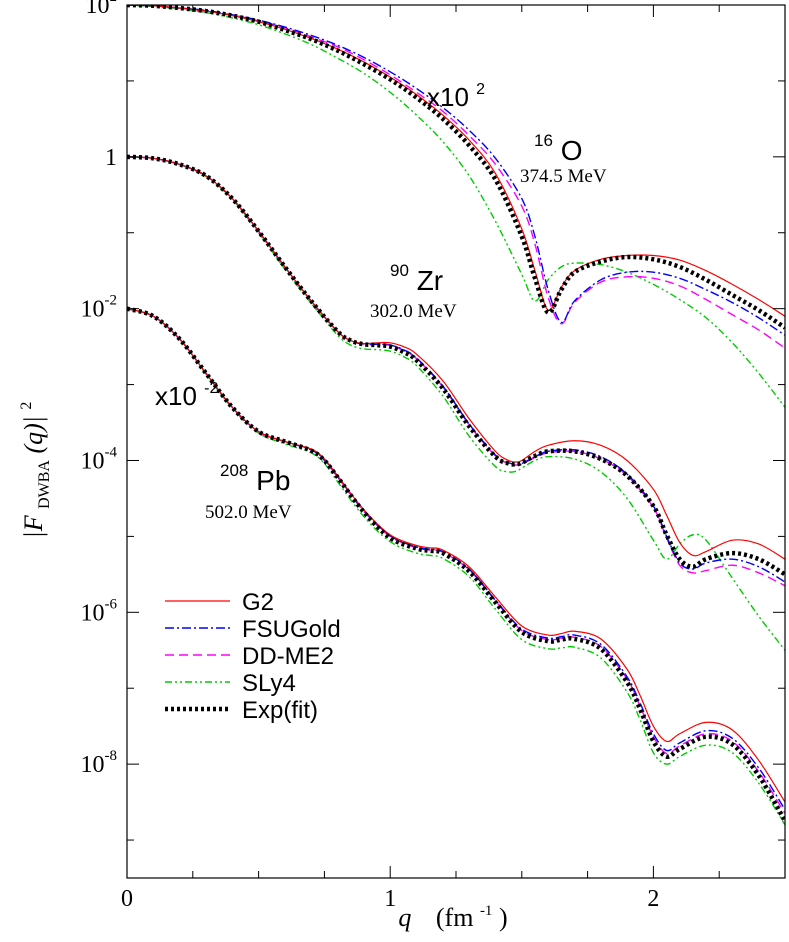 This screenshot has width=789, height=942. Describe the element at coordinates (99, 308) in the screenshot. I see `y-tick-label: 10⁻²` at that location.